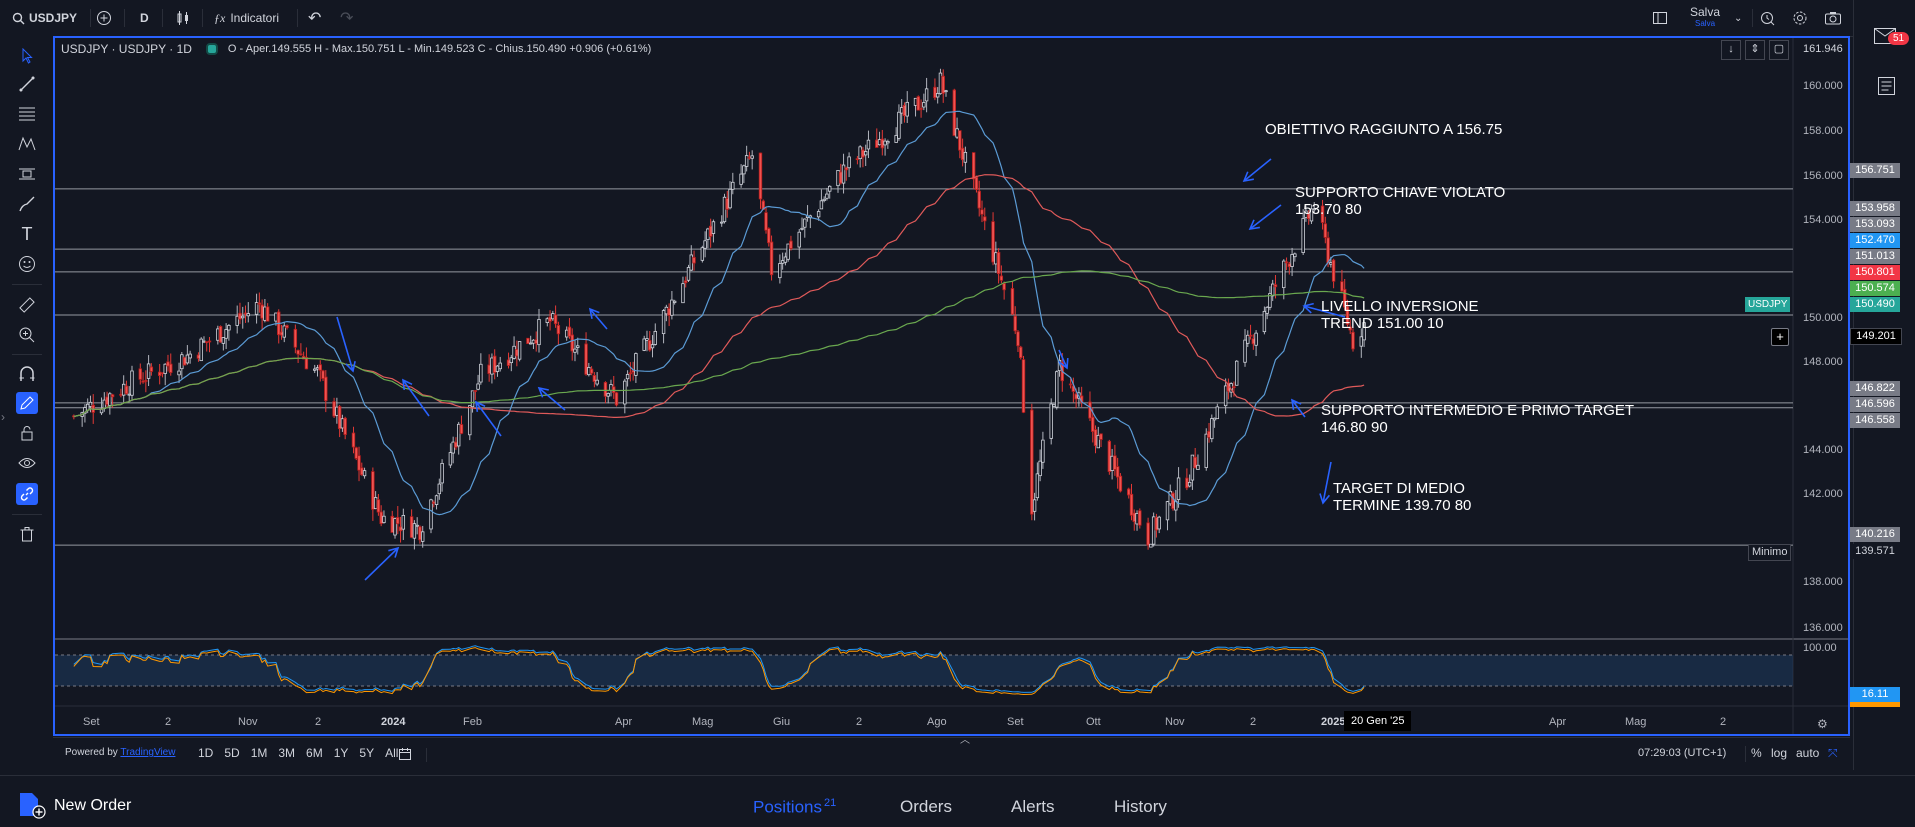 The height and width of the screenshot is (827, 1915). Describe the element at coordinates (232, 753) in the screenshot. I see `range-5d: 5D` at that location.